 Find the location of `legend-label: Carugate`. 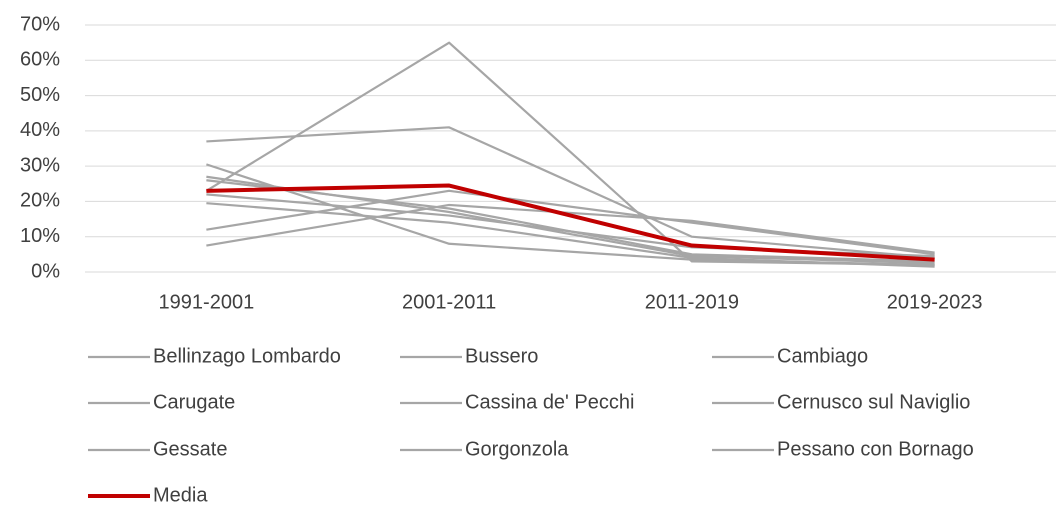

legend-label: Carugate is located at coordinates (194, 402).